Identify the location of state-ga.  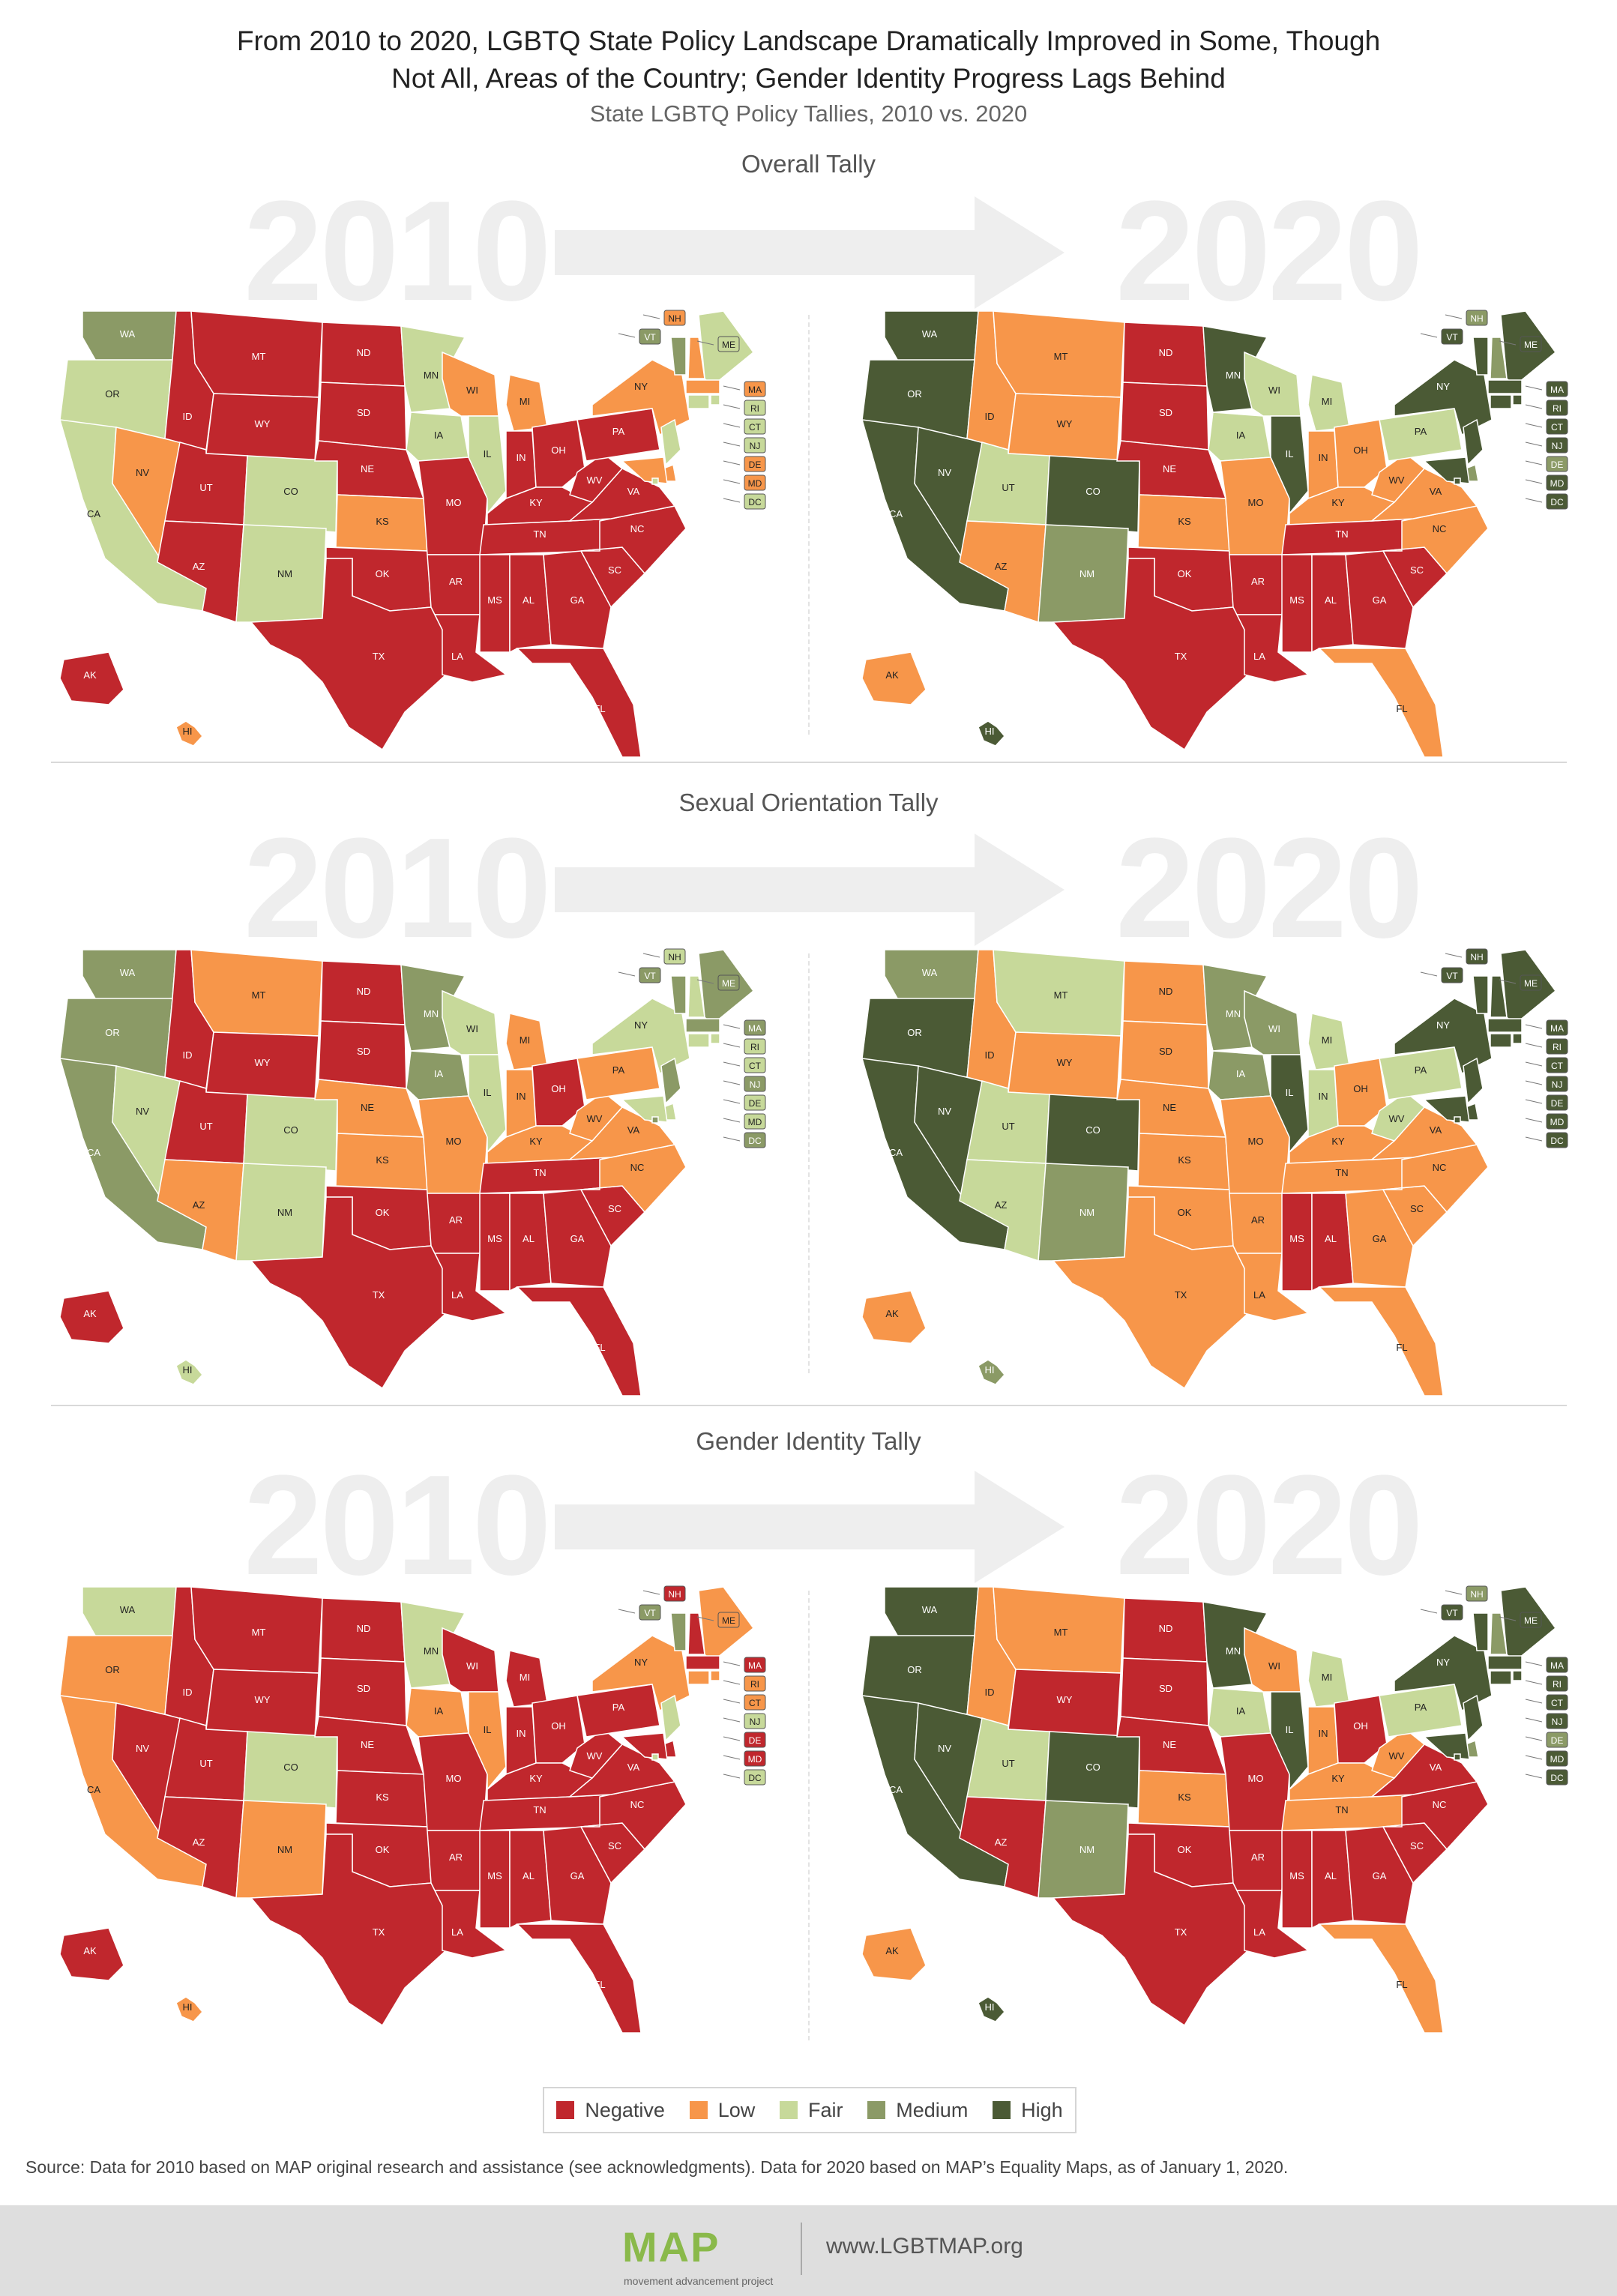
(577, 599).